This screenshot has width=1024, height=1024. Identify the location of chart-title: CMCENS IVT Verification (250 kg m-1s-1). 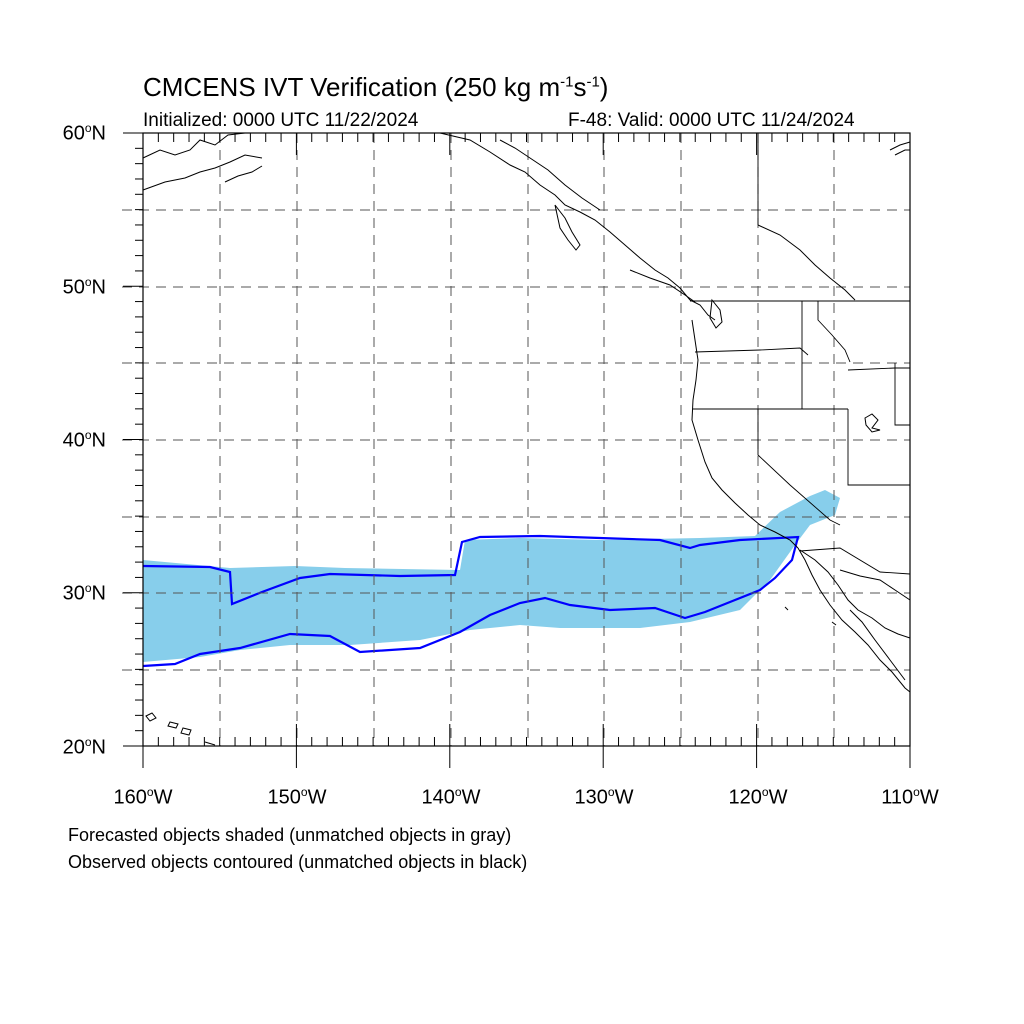
(376, 87).